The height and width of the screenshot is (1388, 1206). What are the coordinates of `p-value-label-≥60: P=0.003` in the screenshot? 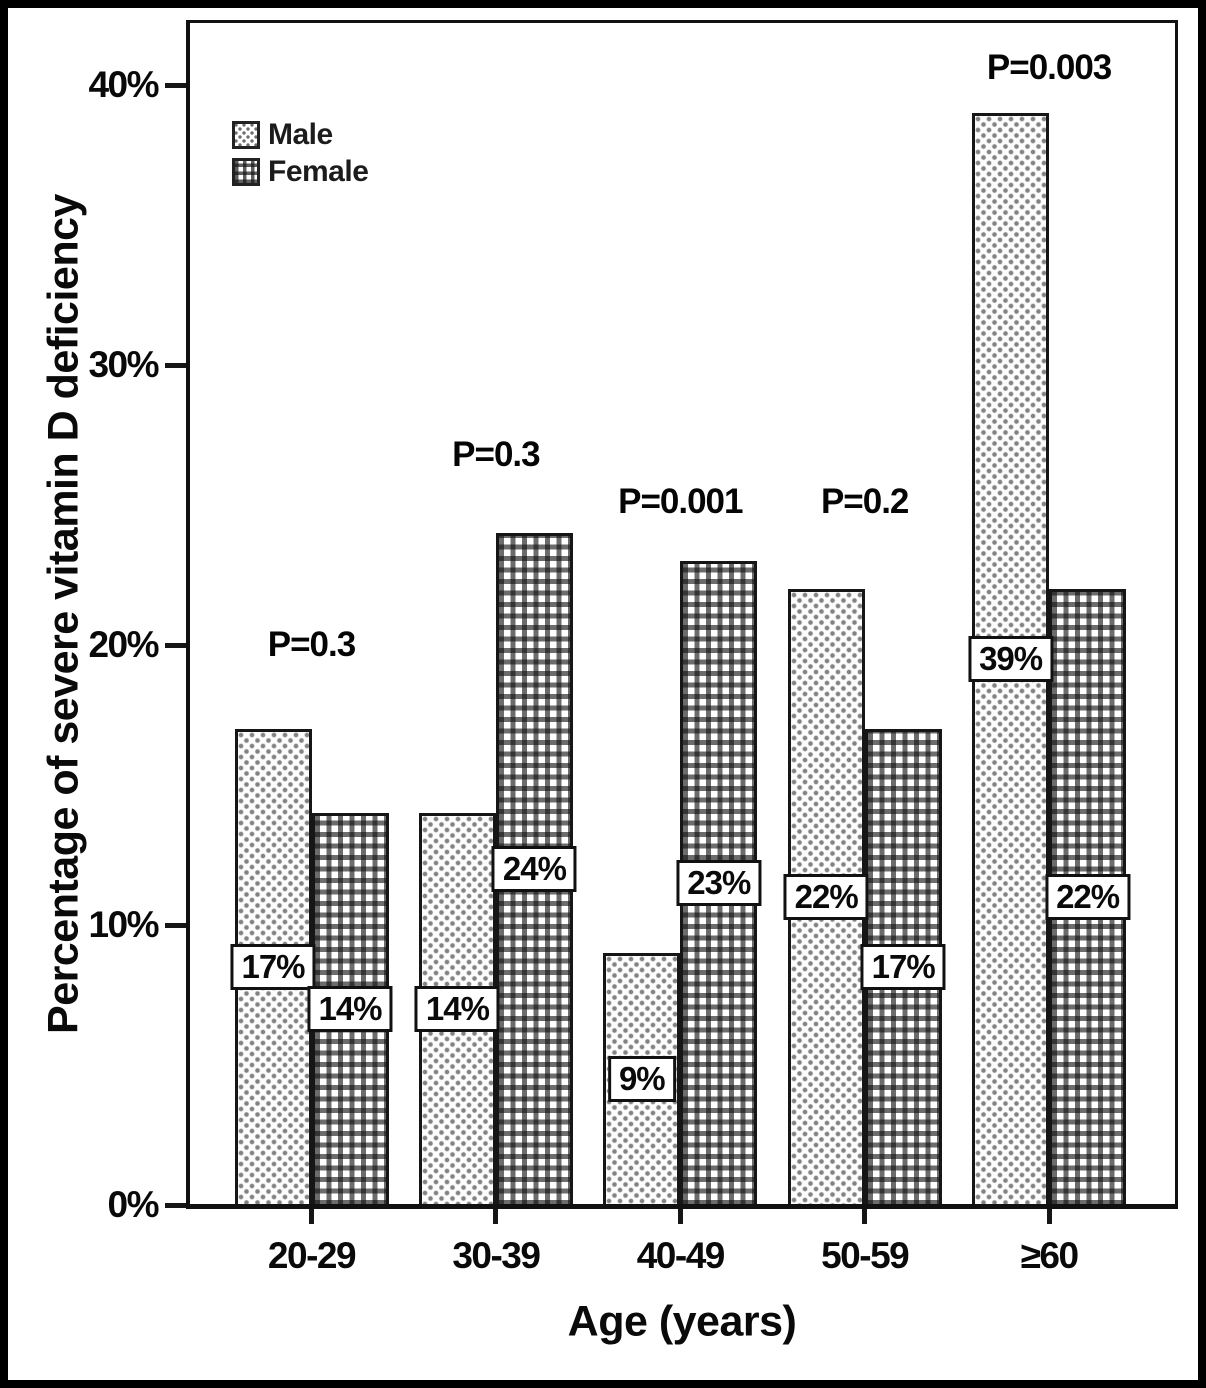 It's located at (1049, 68).